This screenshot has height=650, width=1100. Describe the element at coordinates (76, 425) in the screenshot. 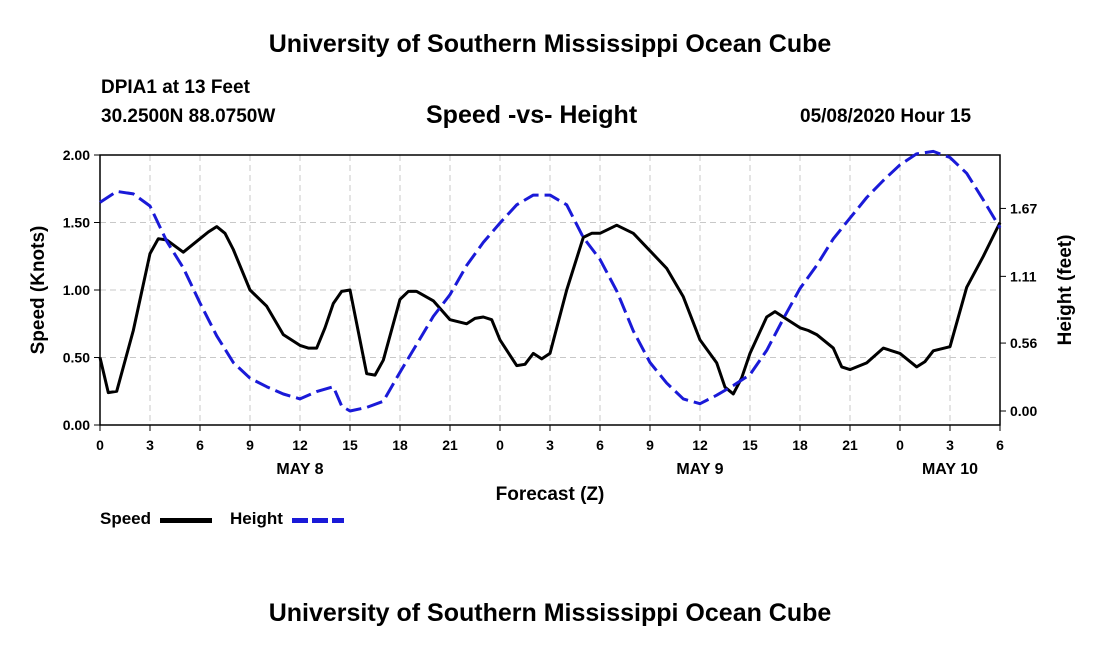

I see `y-tick-label: 0.00` at that location.